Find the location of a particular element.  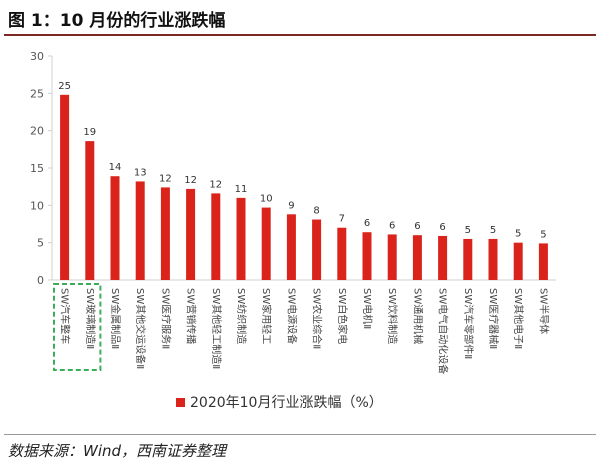

category-label: SW其他轻工制造Ⅱ is located at coordinates (216, 328).